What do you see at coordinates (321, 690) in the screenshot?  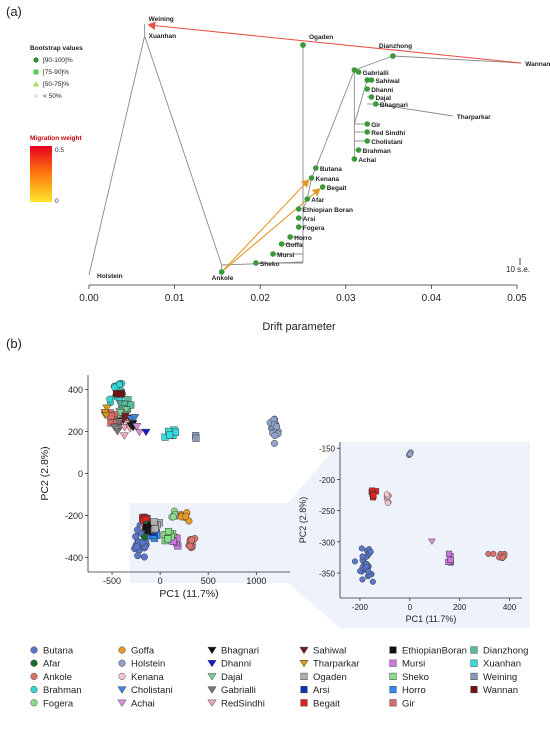 I see `pca-legend-label: Arsi` at bounding box center [321, 690].